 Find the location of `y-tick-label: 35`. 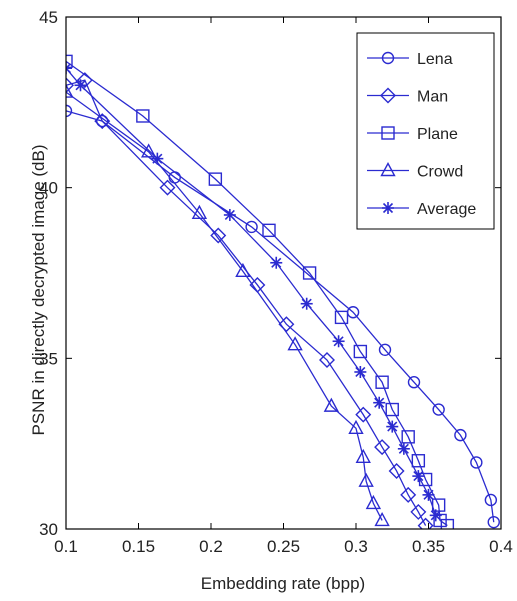

y-tick-label: 35 is located at coordinates (48, 358).